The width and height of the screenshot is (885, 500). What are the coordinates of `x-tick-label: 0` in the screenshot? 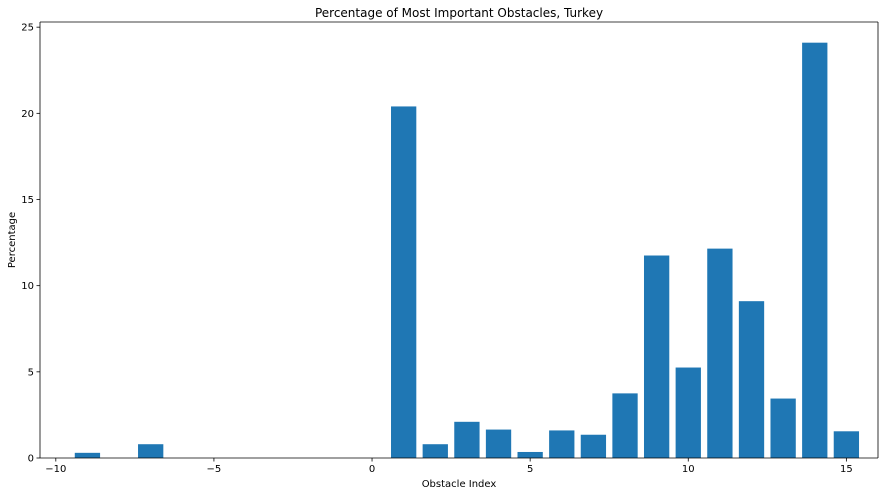 It's located at (372, 469).